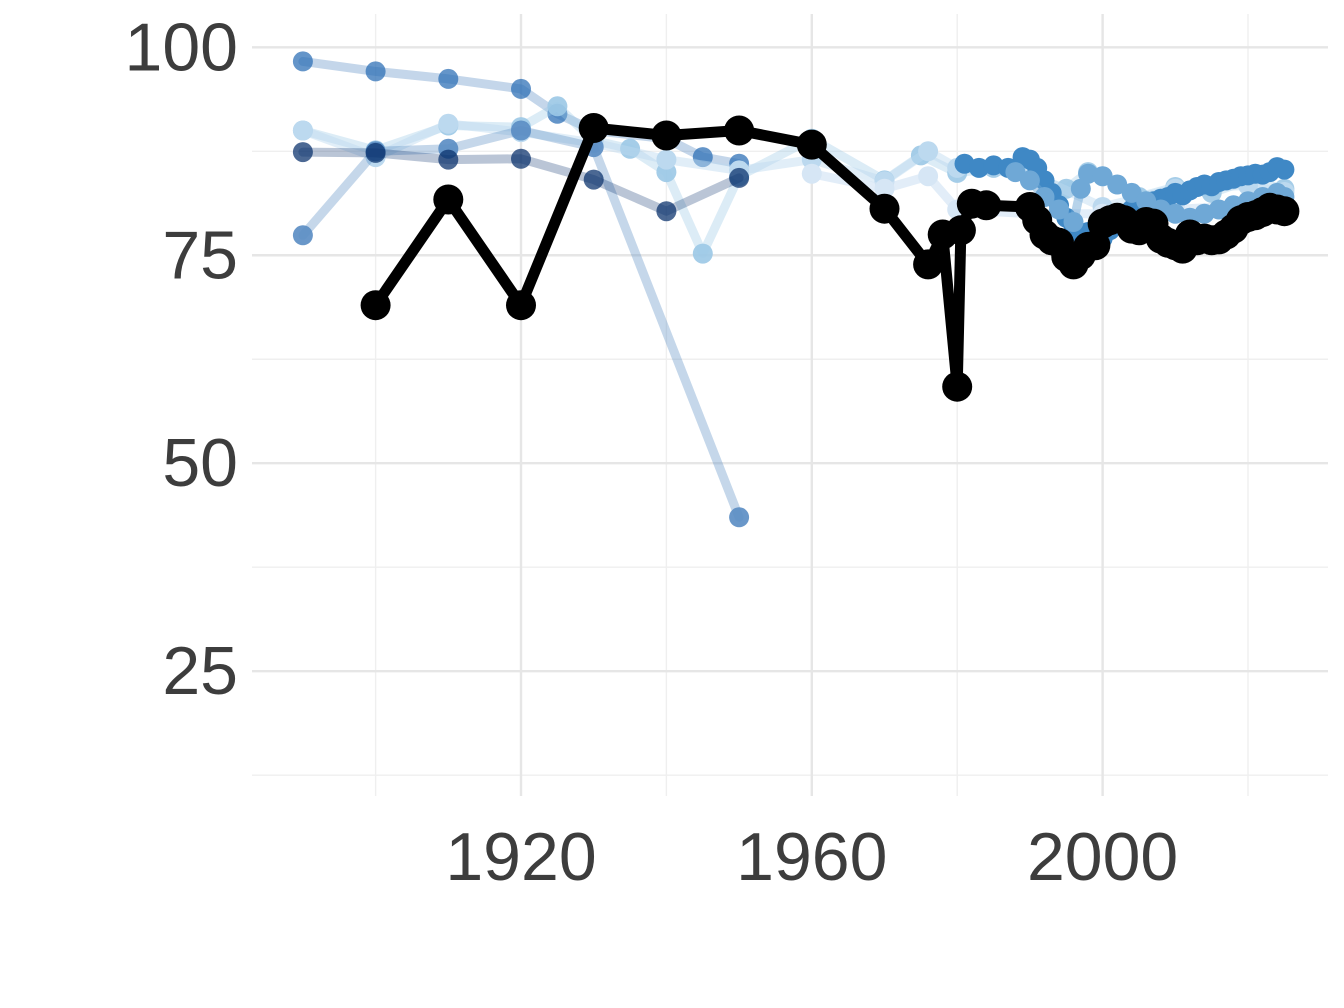 Image resolution: width=1344 pixels, height=1008 pixels. What do you see at coordinates (200, 671) in the screenshot?
I see `y-tick-label: 25` at bounding box center [200, 671].